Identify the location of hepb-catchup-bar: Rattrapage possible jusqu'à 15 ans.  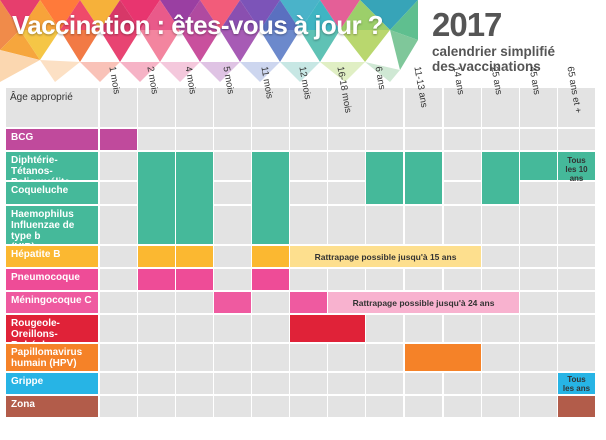
(385, 256).